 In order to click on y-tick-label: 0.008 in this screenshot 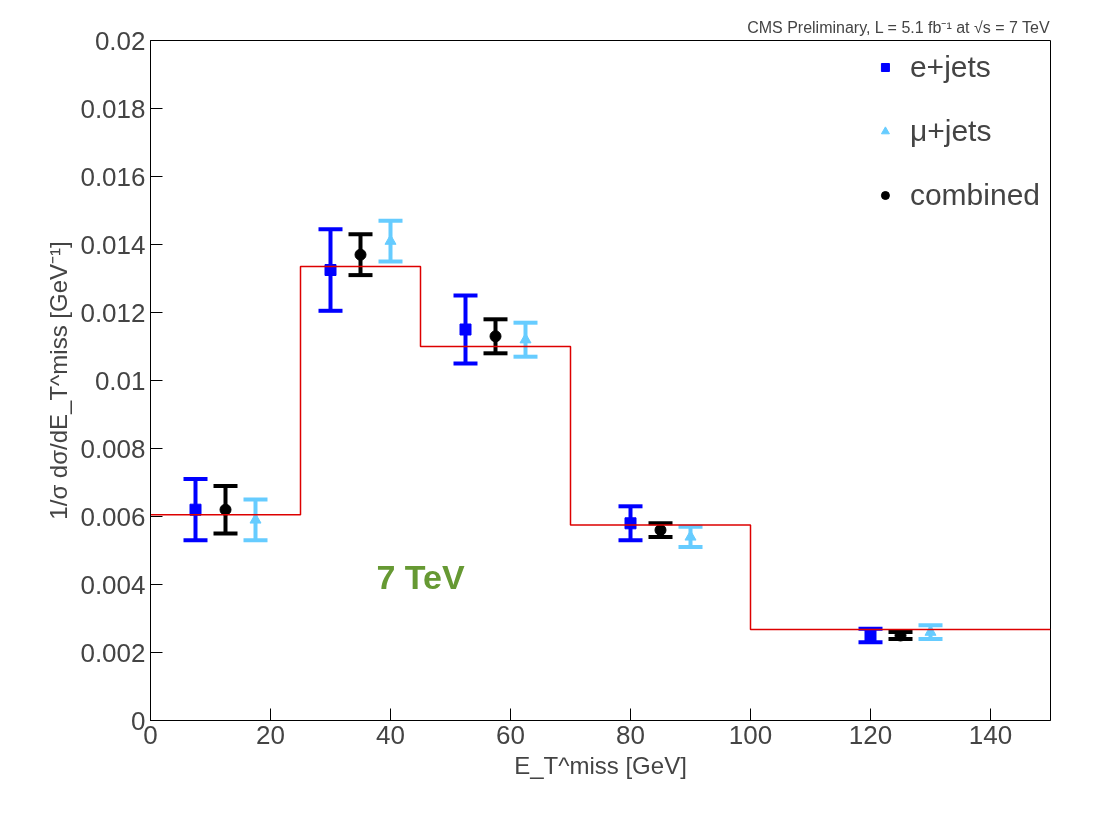, I will do `click(113, 448)`.